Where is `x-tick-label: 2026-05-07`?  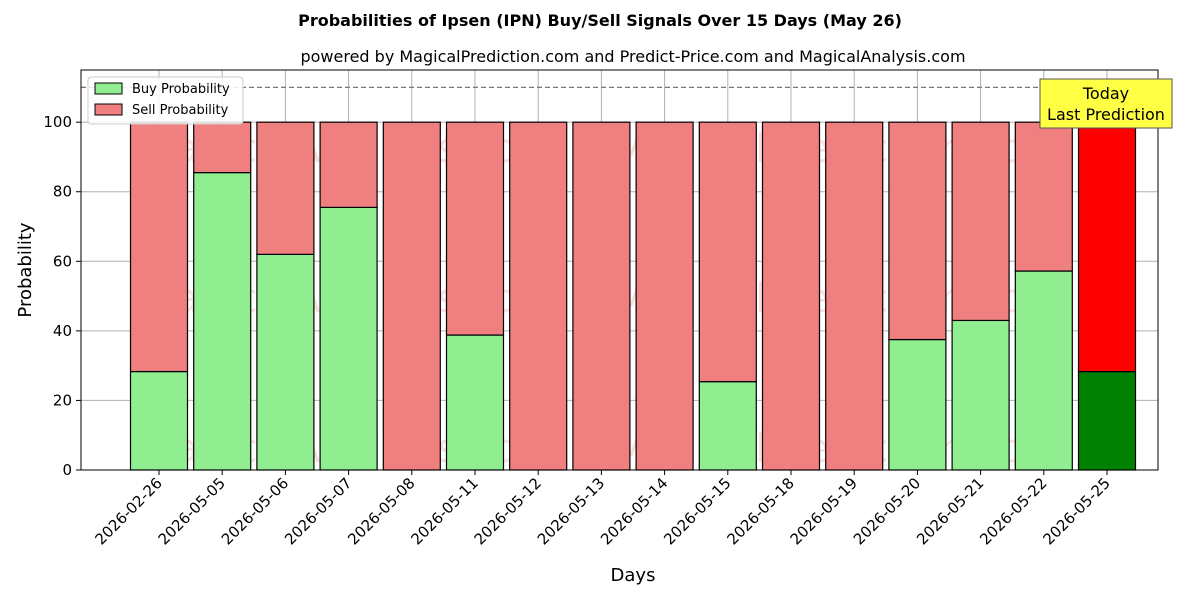 x-tick-label: 2026-05-07 is located at coordinates (318, 511).